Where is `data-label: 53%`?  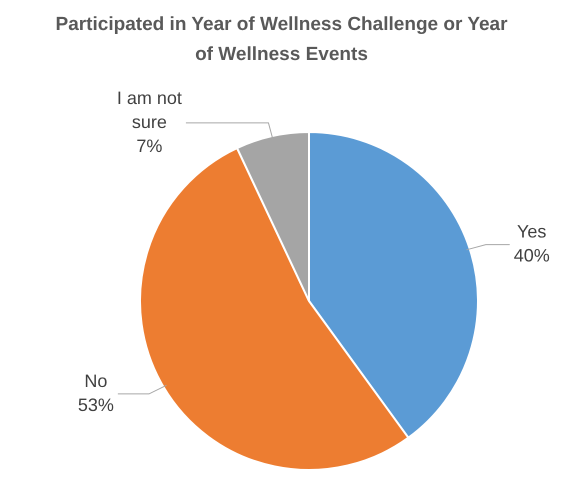 data-label: 53% is located at coordinates (96, 404).